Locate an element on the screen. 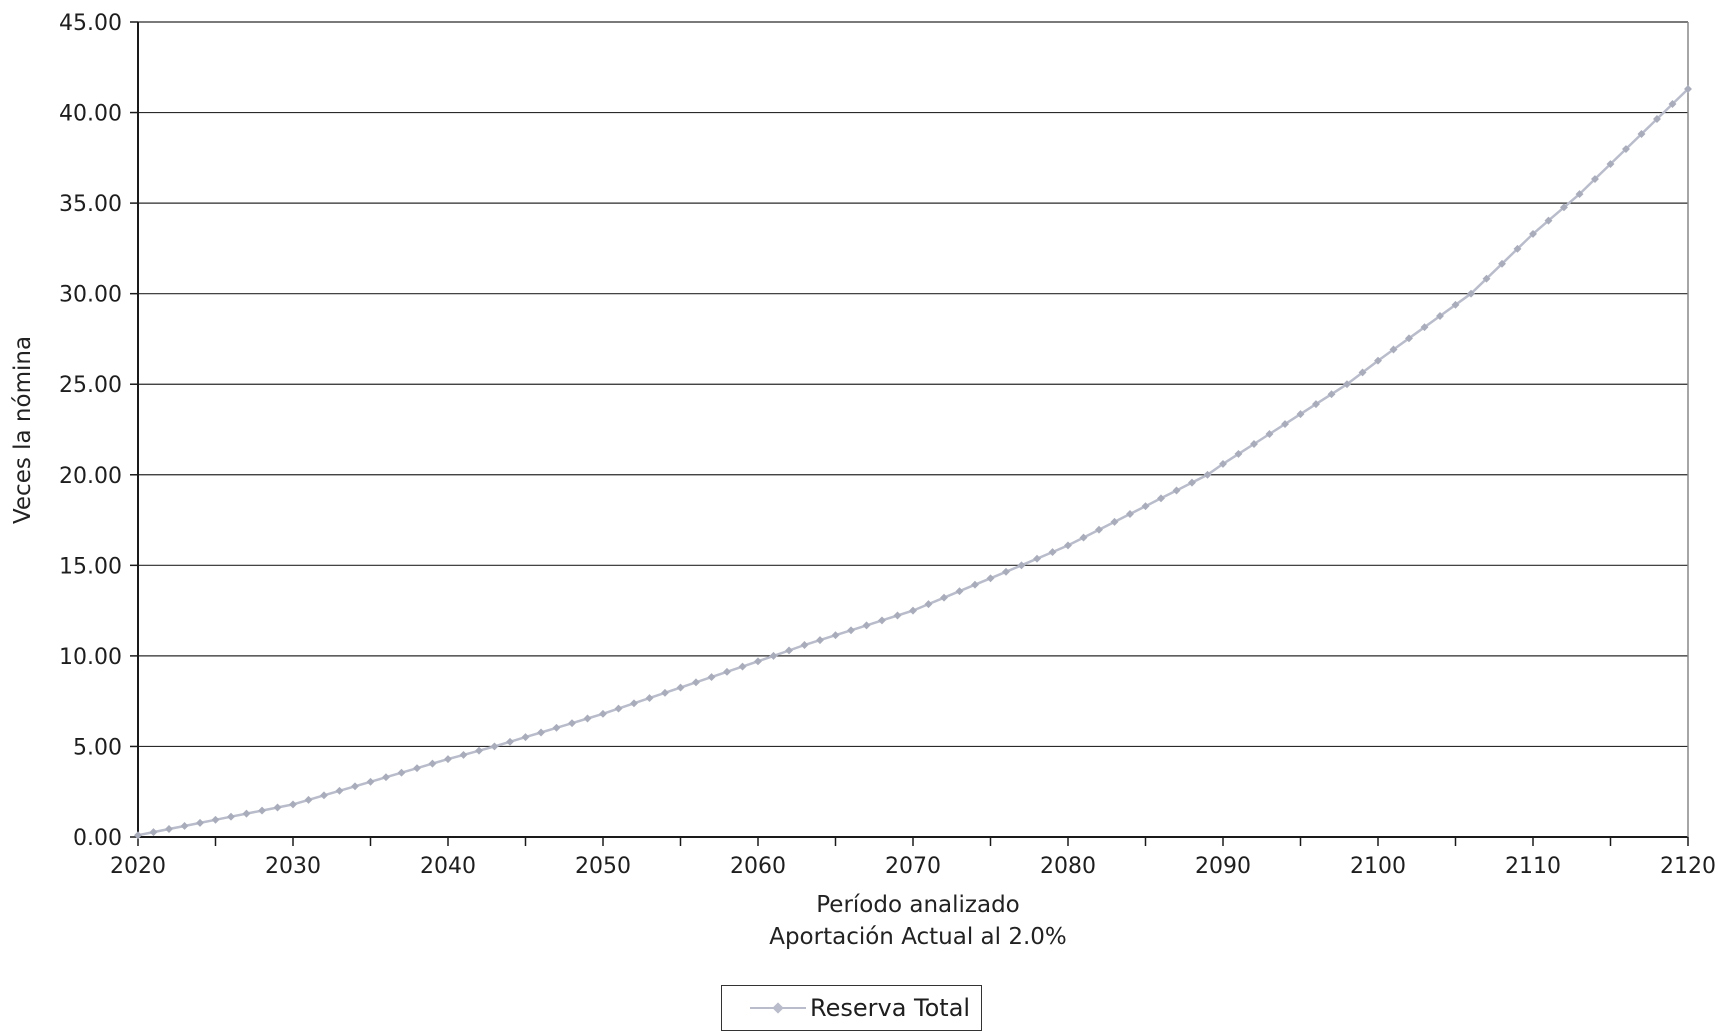 The height and width of the screenshot is (1033, 1718). x-tick-label: 2110 is located at coordinates (1533, 866).